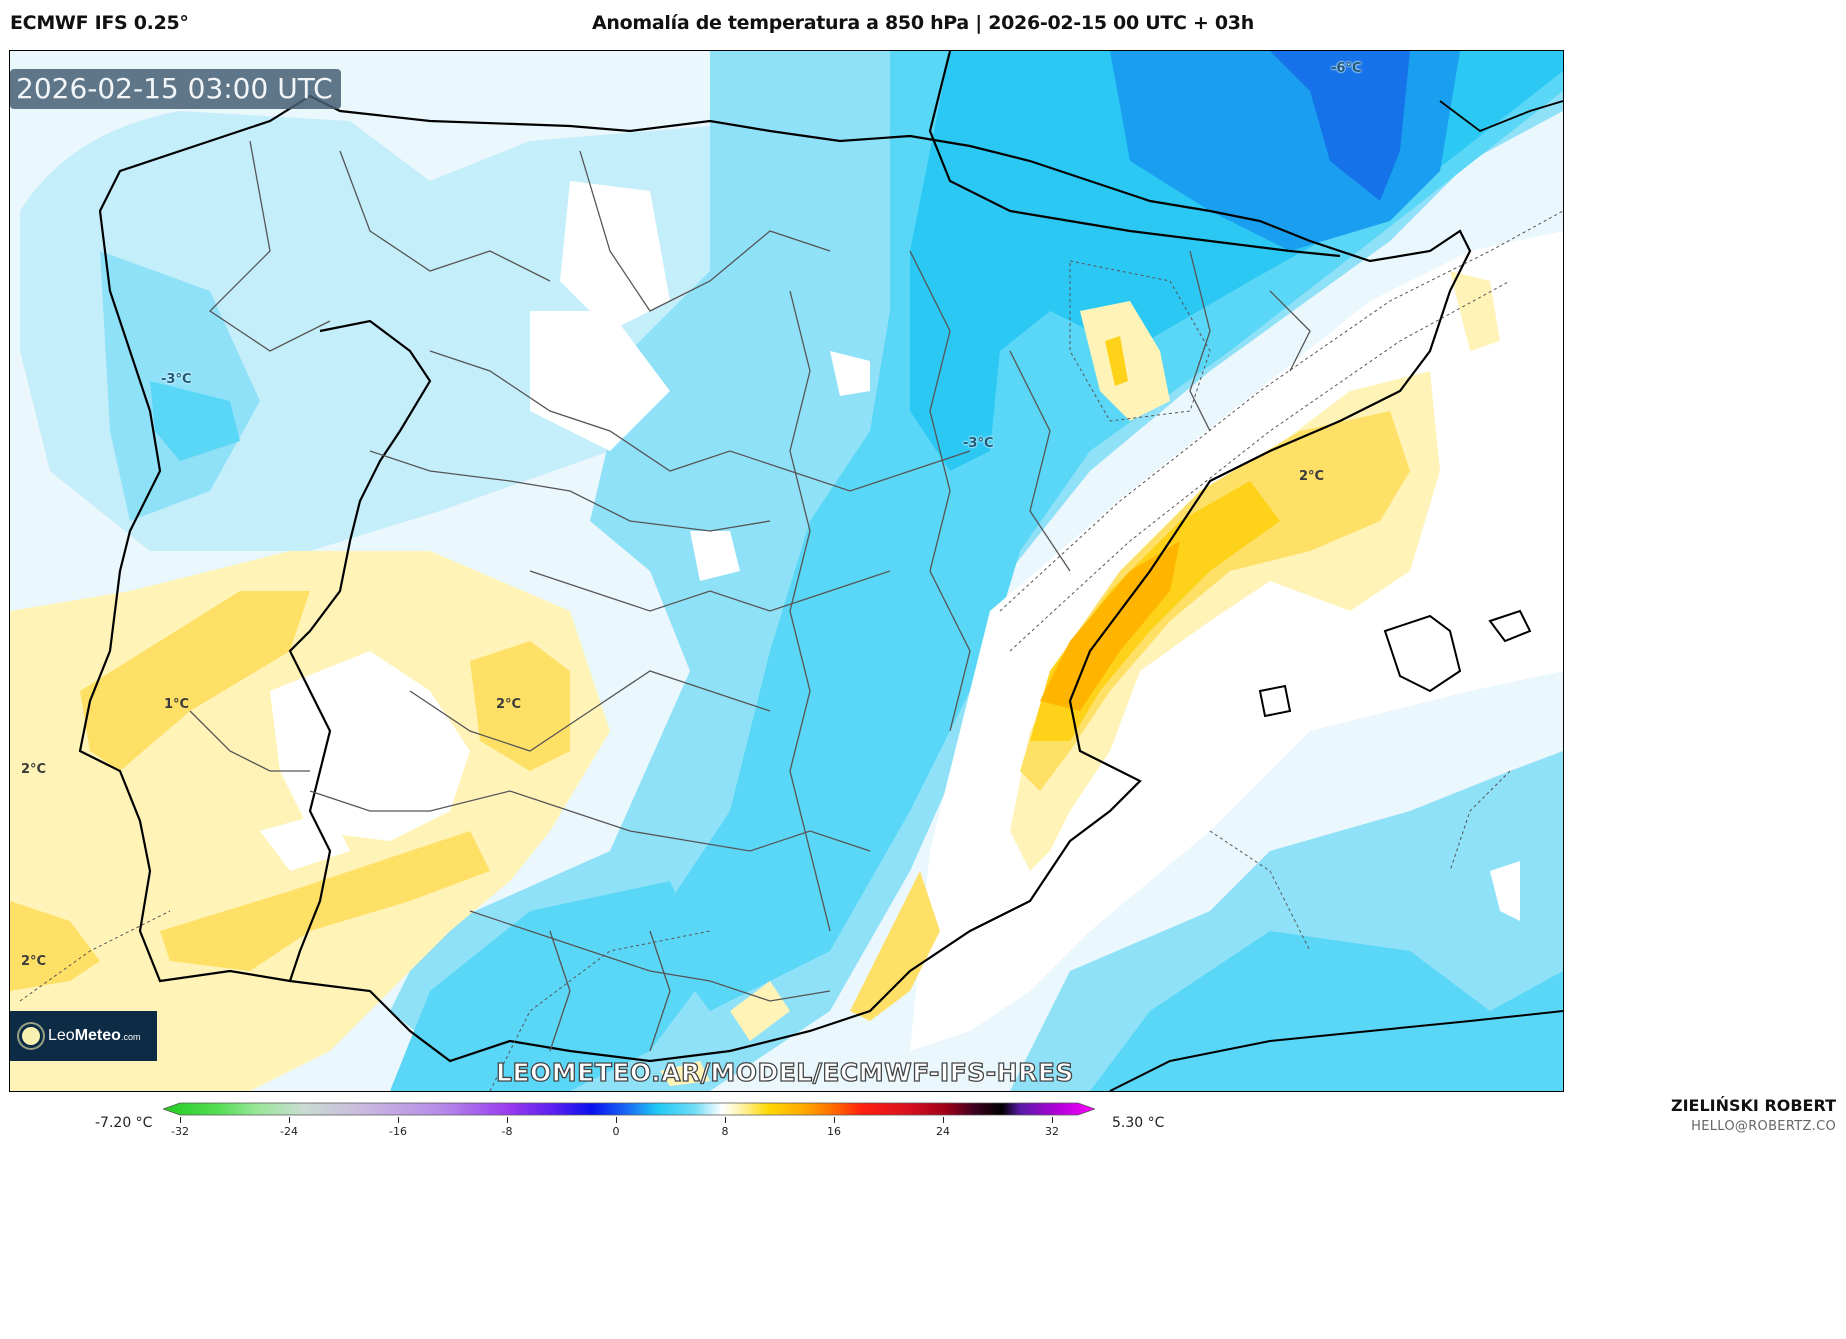  Describe the element at coordinates (1138, 1123) in the screenshot. I see `colorbar-max-label: 5.30 °C` at that location.